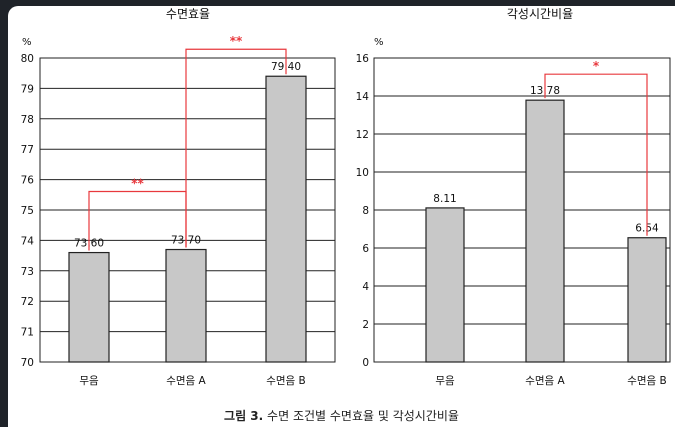 The image size is (675, 427). I want to click on chart-2-y-tick-label: 6, so click(365, 249).